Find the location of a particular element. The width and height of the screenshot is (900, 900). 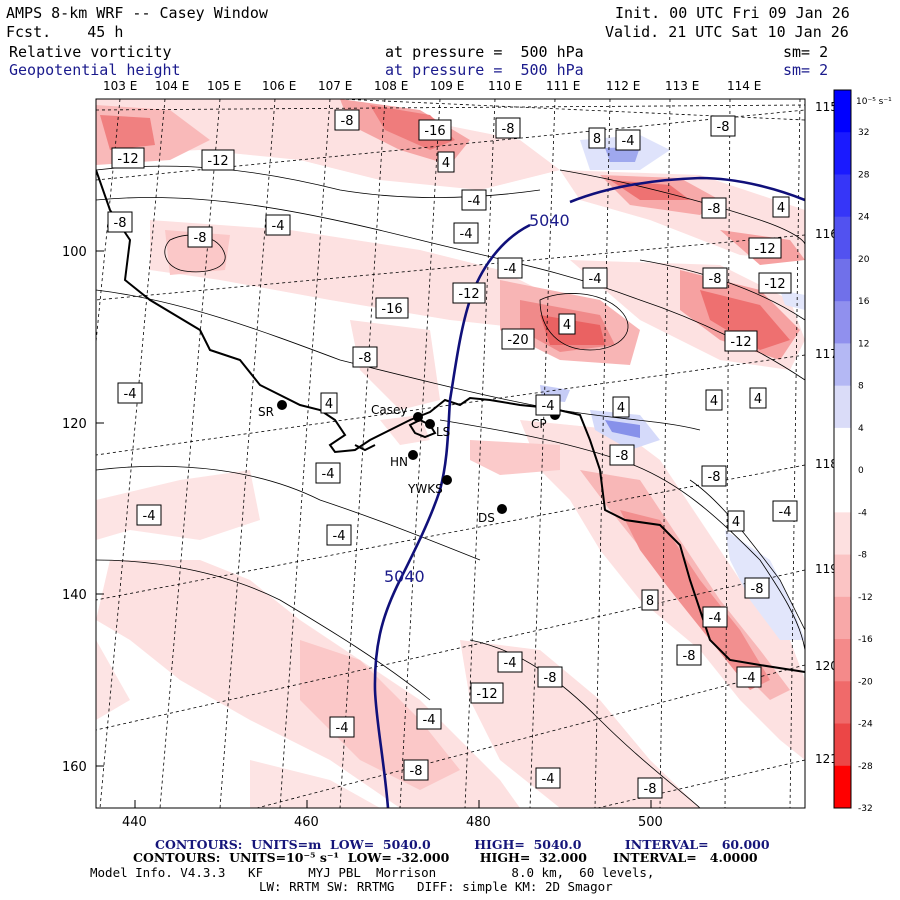

station-label: SR is located at coordinates (266, 412).